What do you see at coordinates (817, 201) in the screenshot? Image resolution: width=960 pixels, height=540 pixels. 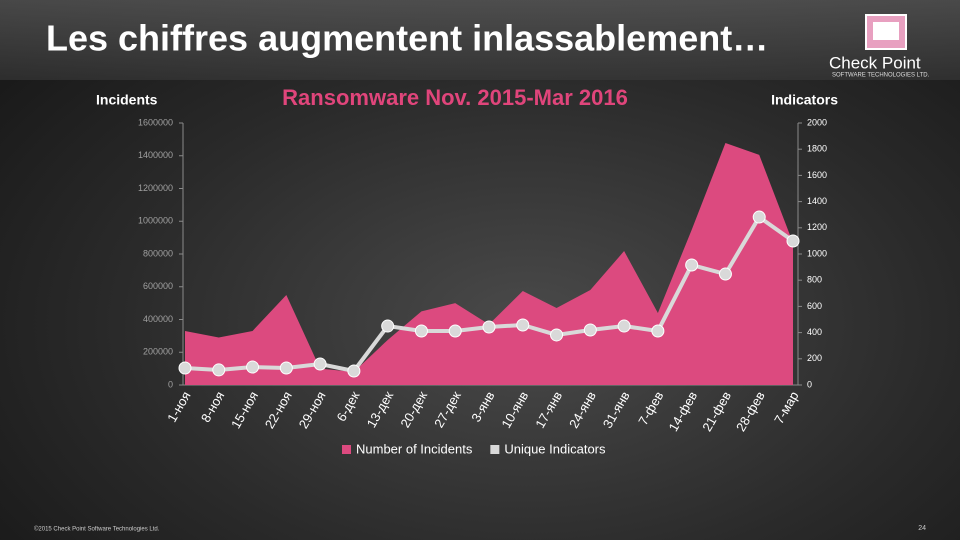 I see `y2-tick-label: 1400` at bounding box center [817, 201].